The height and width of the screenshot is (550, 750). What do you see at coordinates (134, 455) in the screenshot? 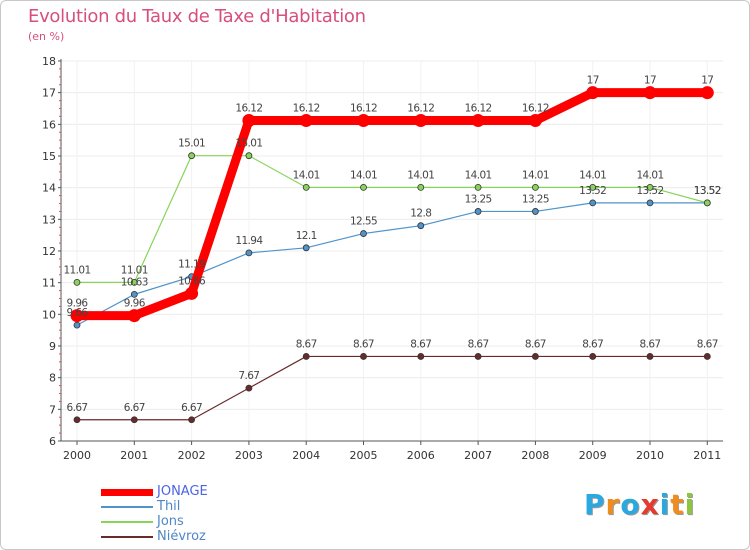
I see `x-tick-label: 2001` at bounding box center [134, 455].